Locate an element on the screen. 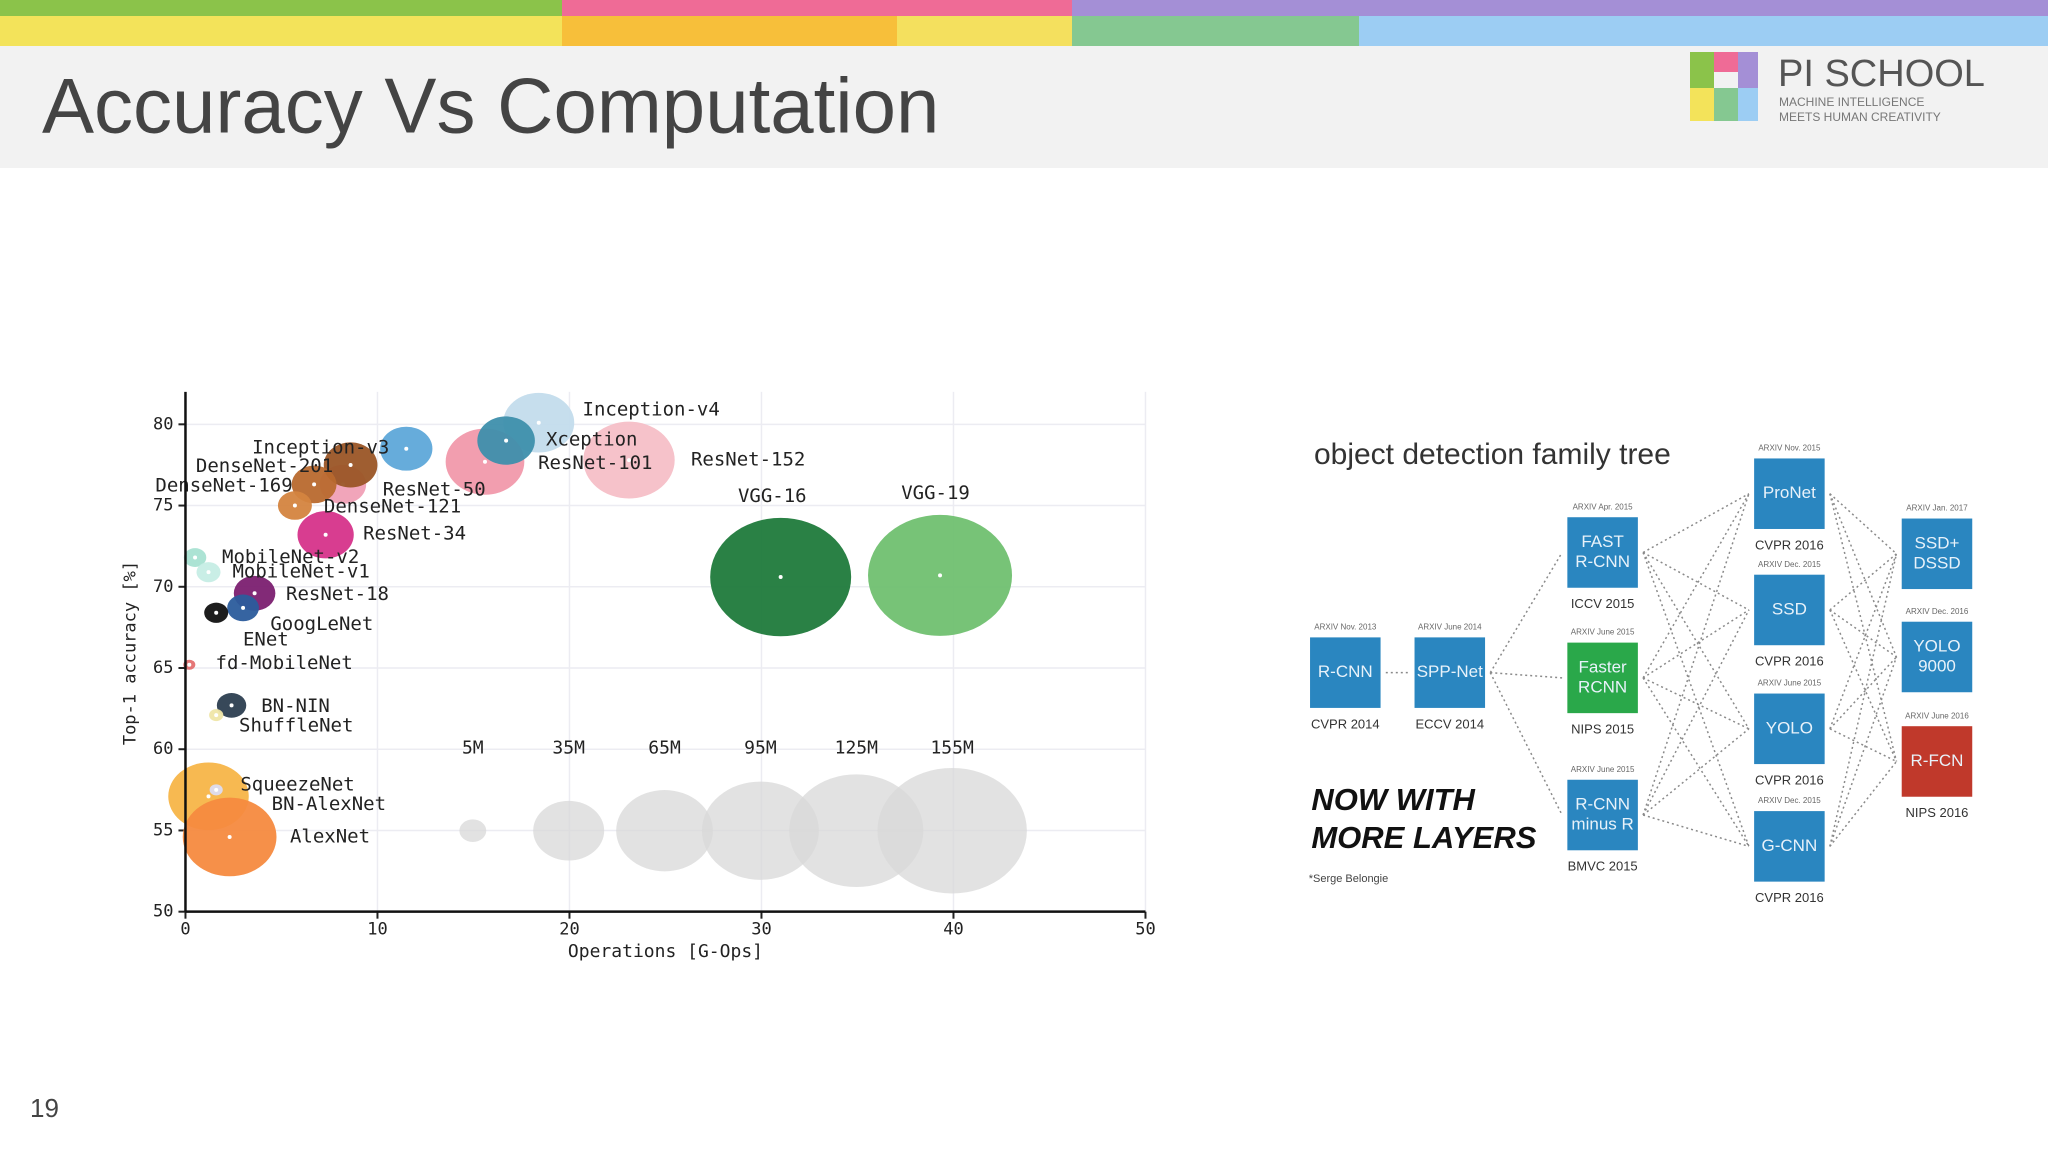 The height and width of the screenshot is (1152, 2048). node-venue: BMVC 2015 is located at coordinates (1603, 866).